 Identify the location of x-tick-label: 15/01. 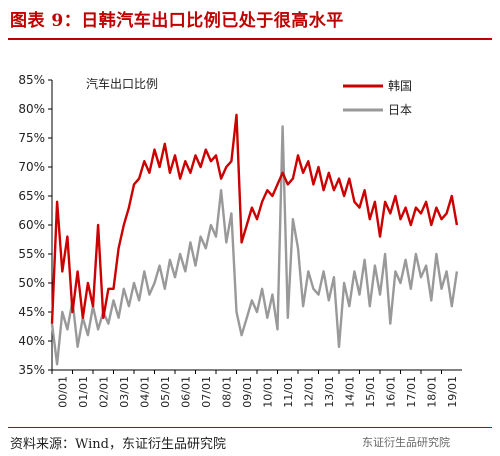
(370, 392).